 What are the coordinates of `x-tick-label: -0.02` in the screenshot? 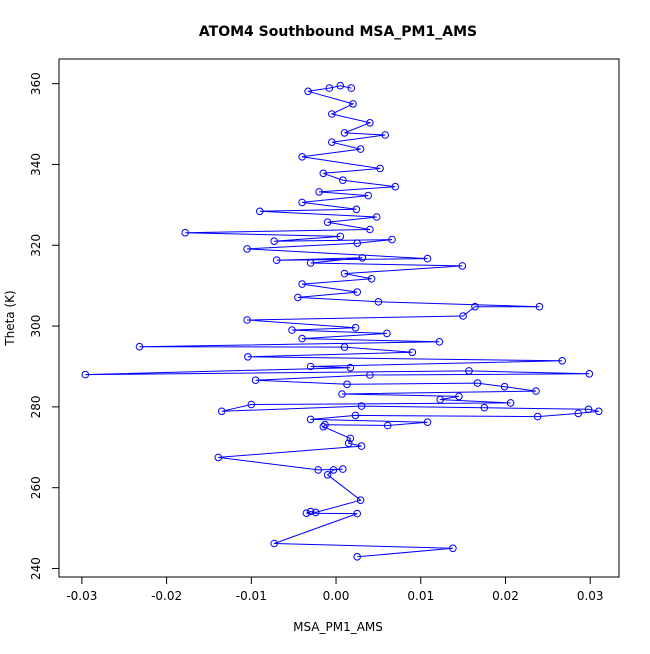 It's located at (166, 596).